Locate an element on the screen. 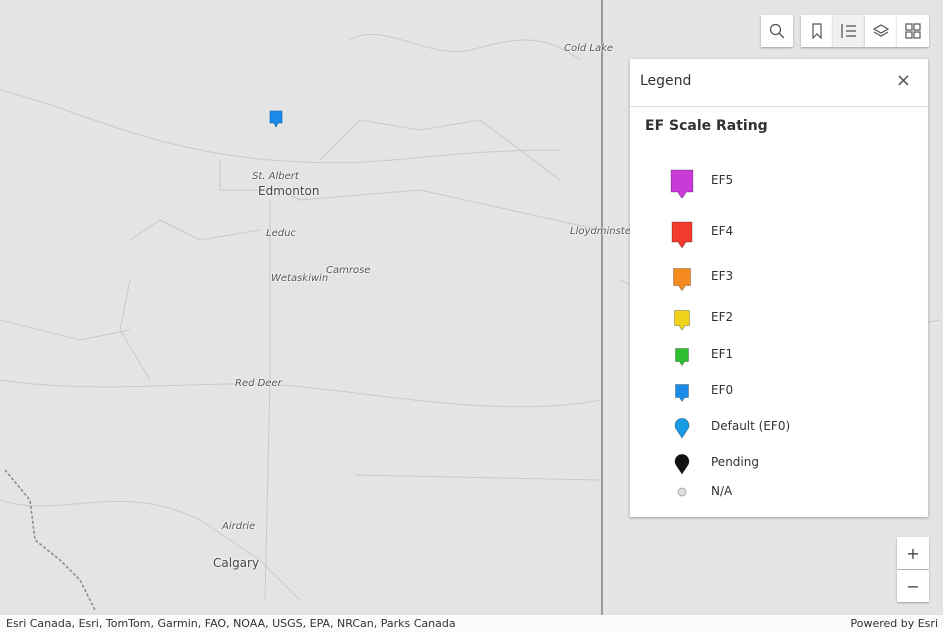 The image size is (943, 632). legend-label: EF2 is located at coordinates (722, 317).